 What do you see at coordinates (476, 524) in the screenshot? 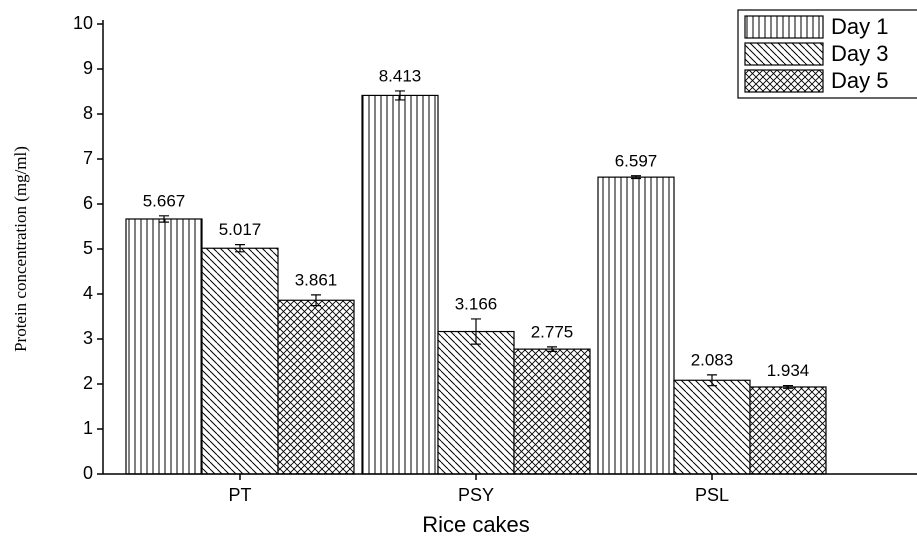
I see `x-axis-title: Rice cakes` at bounding box center [476, 524].